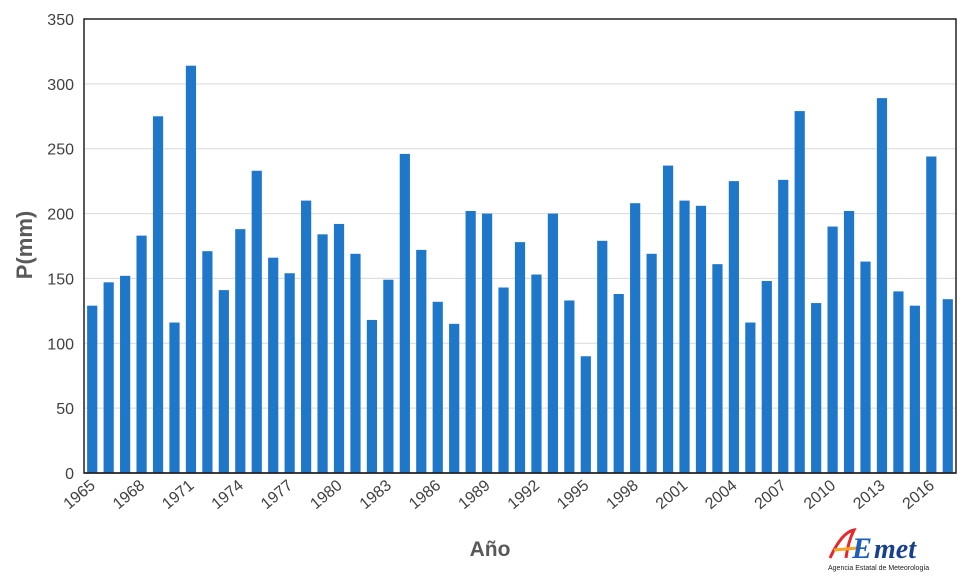 This screenshot has height=588, width=980. What do you see at coordinates (569, 386) in the screenshot?
I see `bar-1994` at bounding box center [569, 386].